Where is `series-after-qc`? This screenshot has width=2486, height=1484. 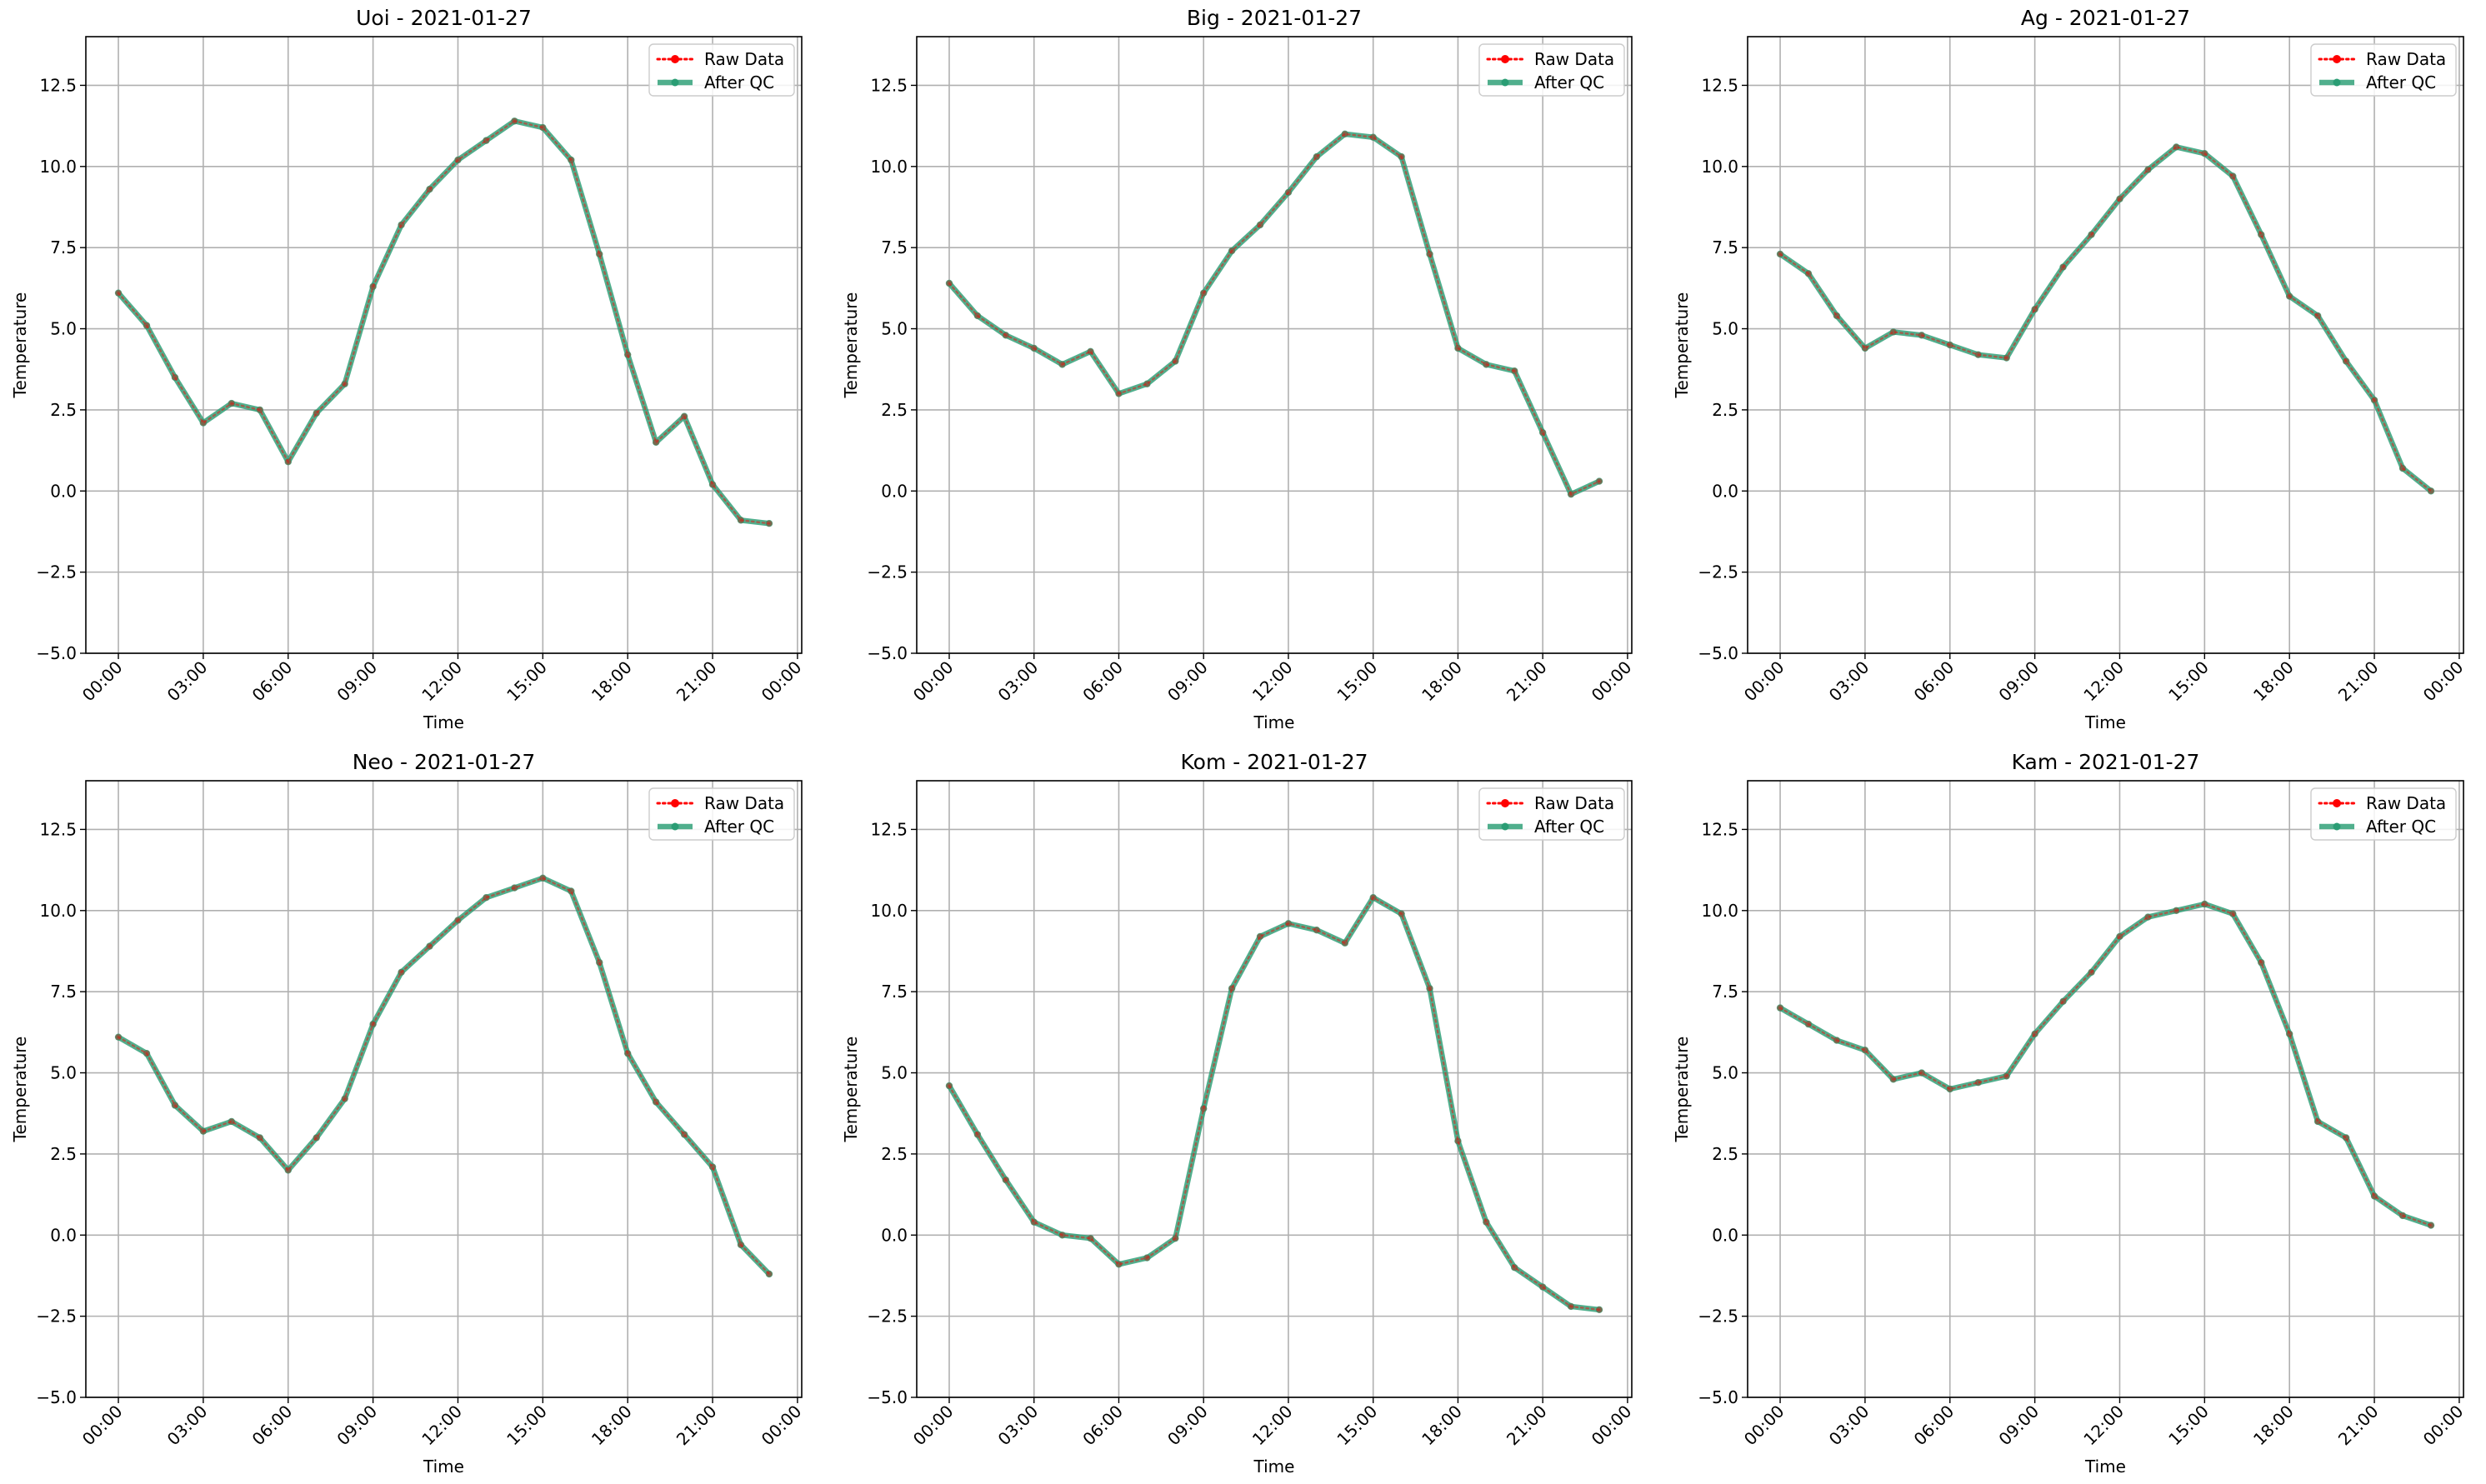 series-after-qc is located at coordinates (2105, 1064).